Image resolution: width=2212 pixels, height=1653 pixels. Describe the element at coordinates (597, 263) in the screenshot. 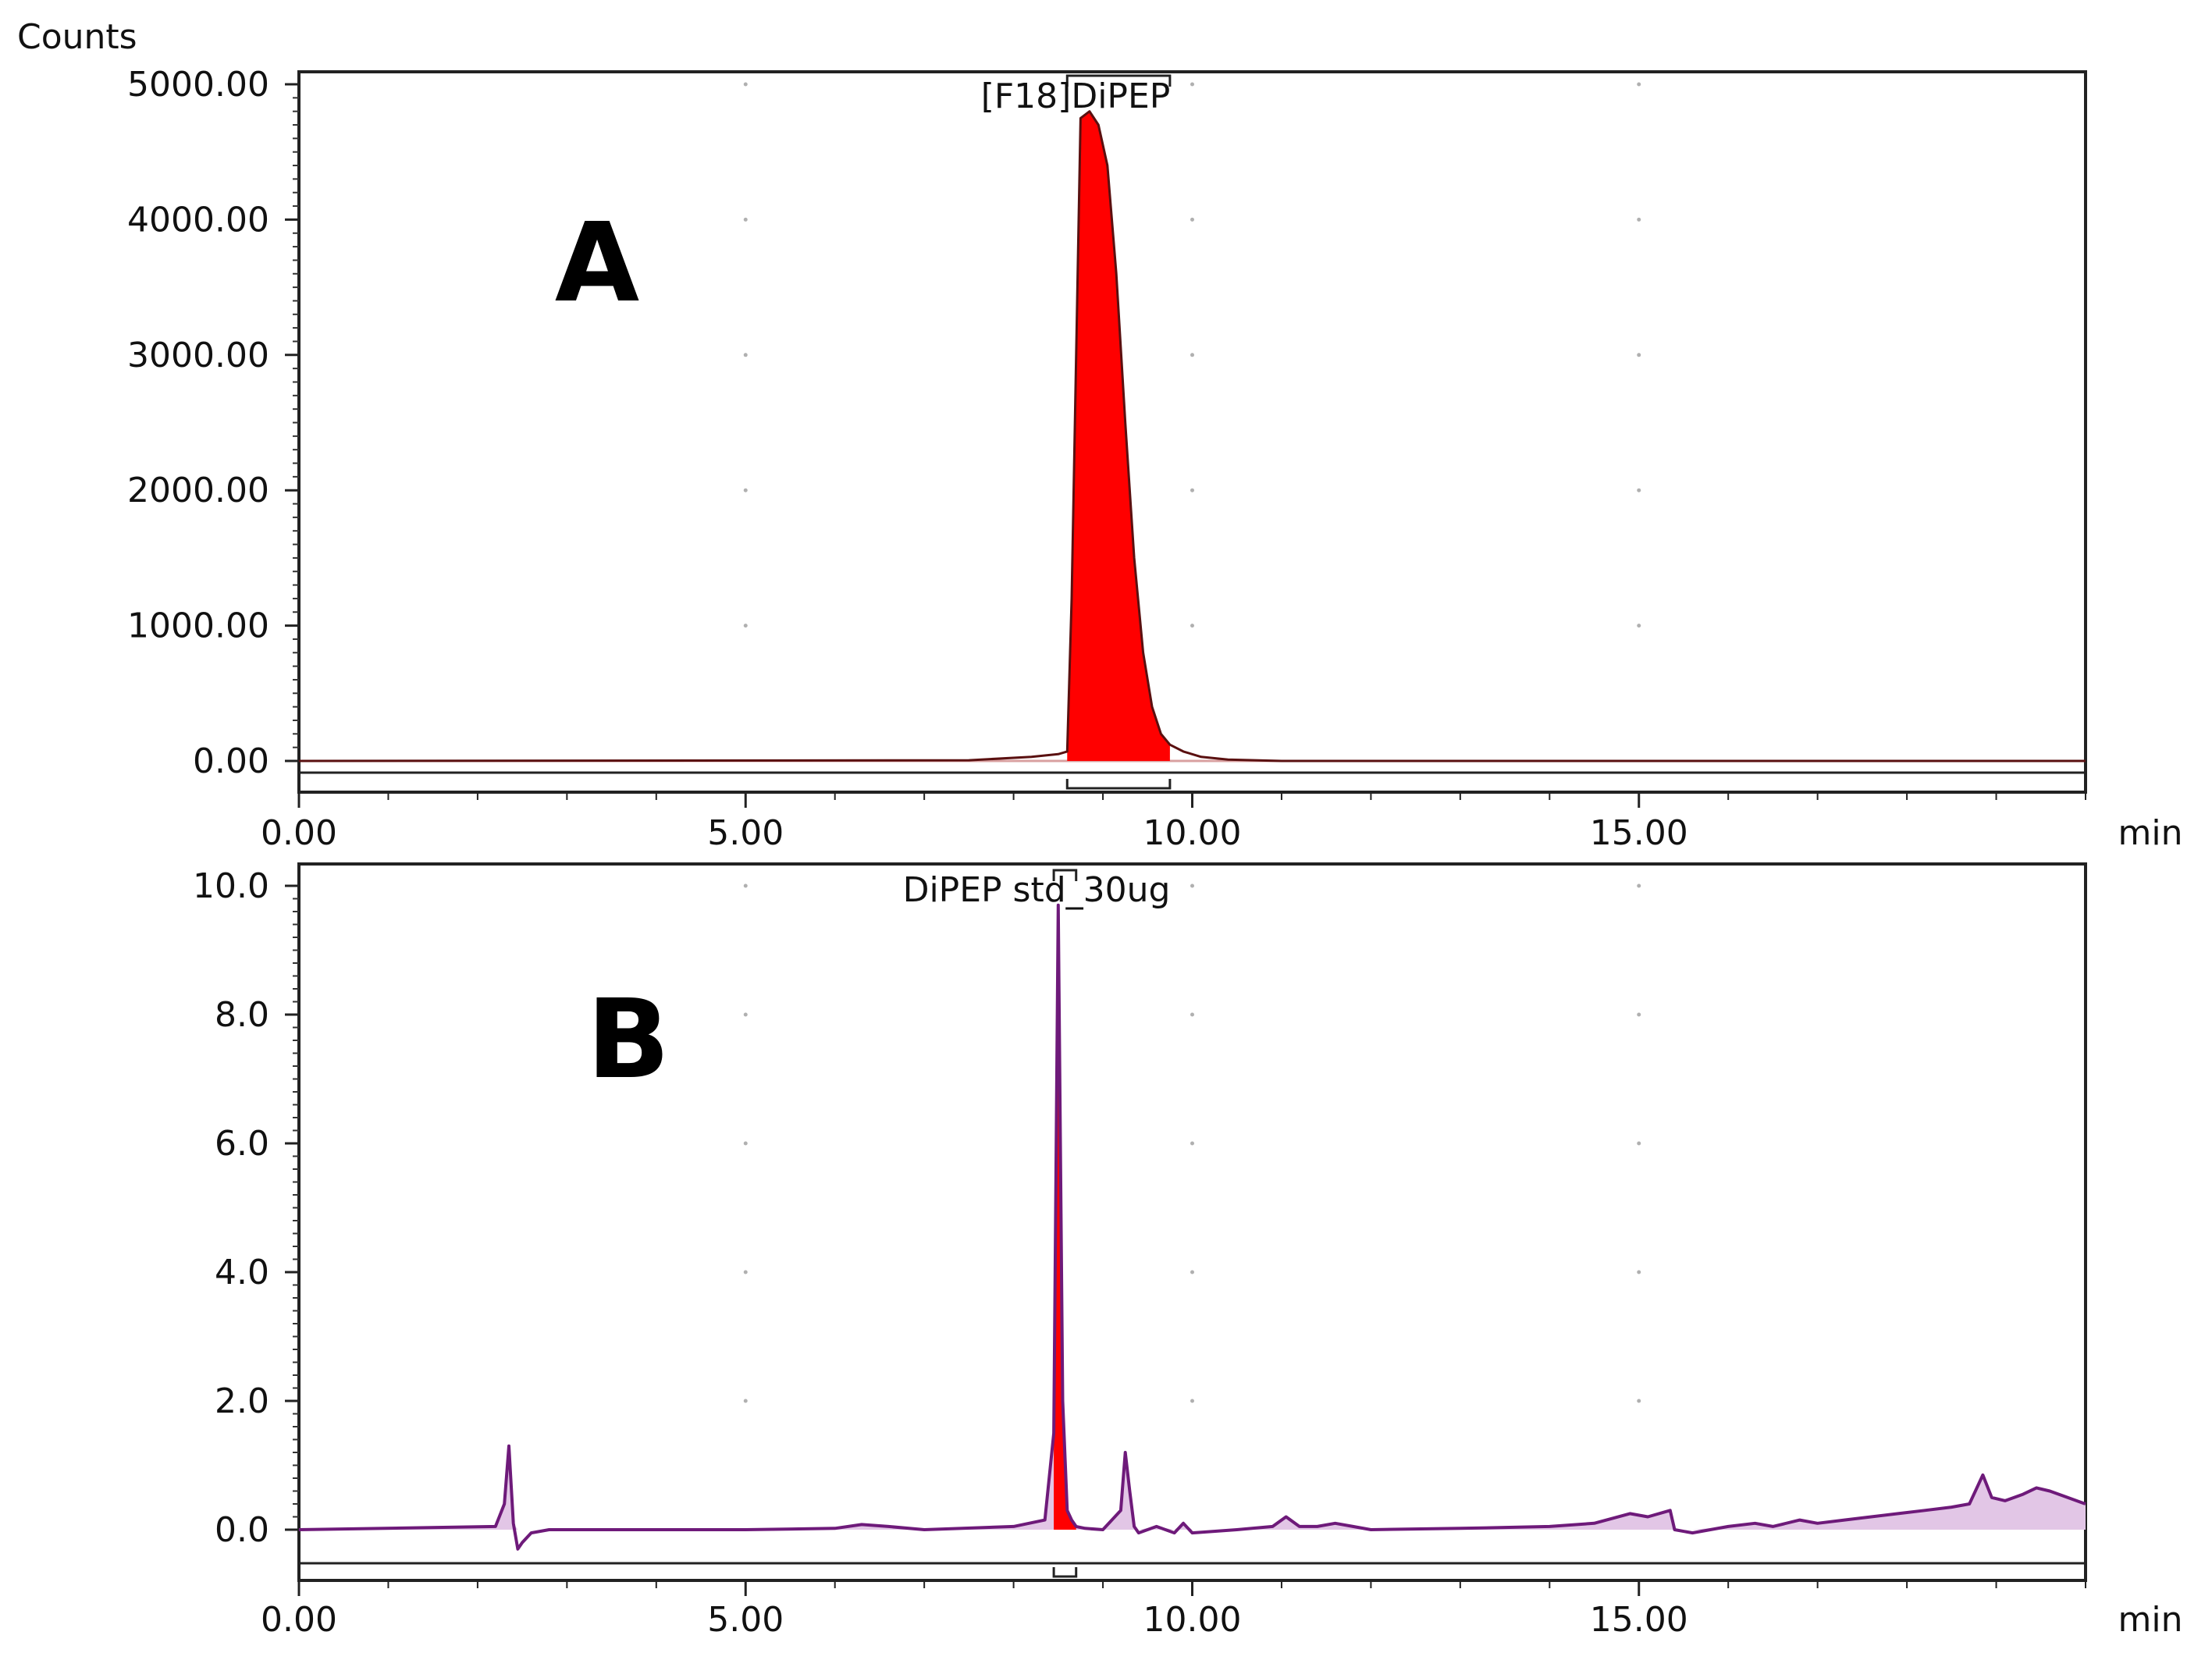

I see `panel-letter: A` at that location.